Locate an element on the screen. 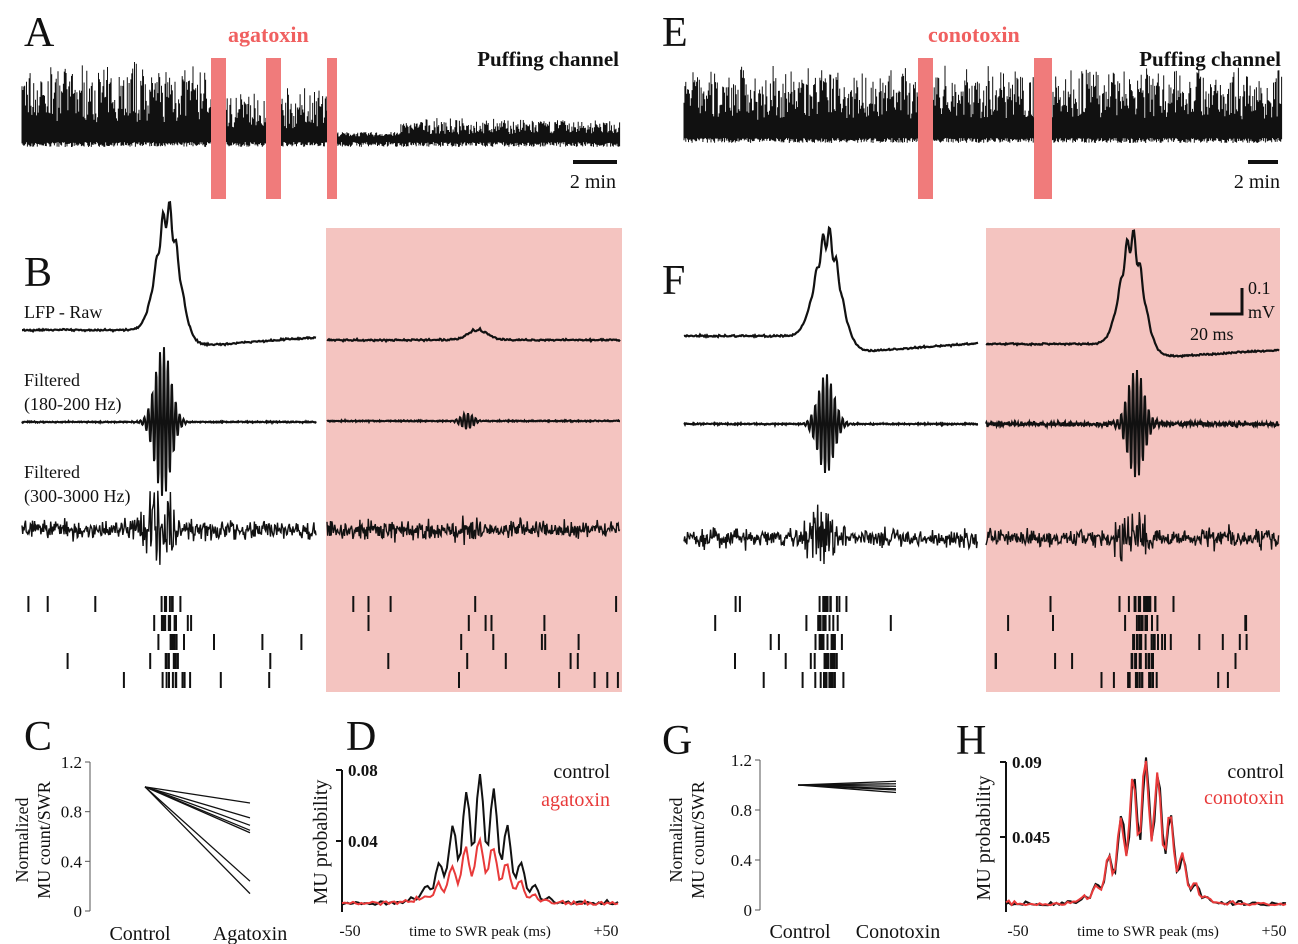  chart-h-series-conotoxin is located at coordinates (1146, 833).